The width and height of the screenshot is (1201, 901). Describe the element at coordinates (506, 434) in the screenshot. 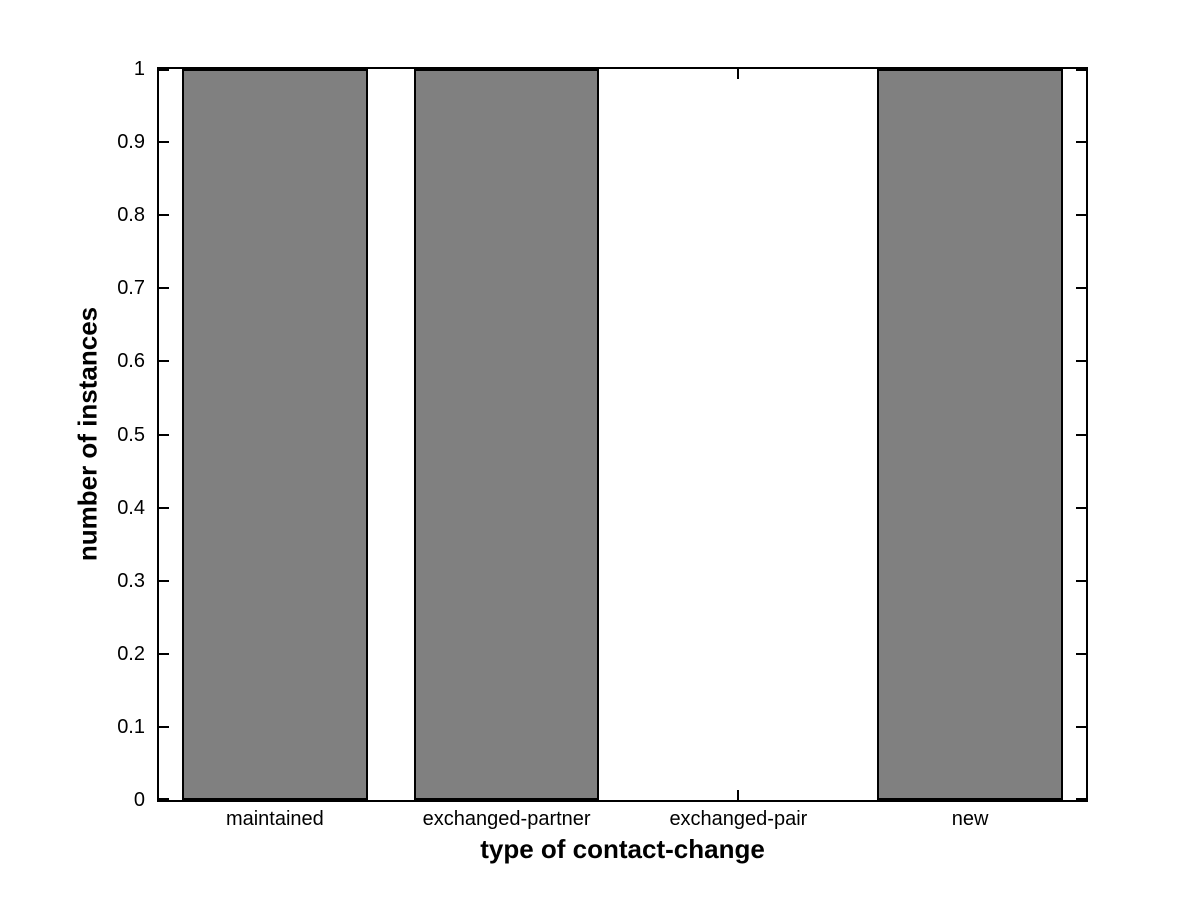

I see `bar-exchanged-partner` at that location.